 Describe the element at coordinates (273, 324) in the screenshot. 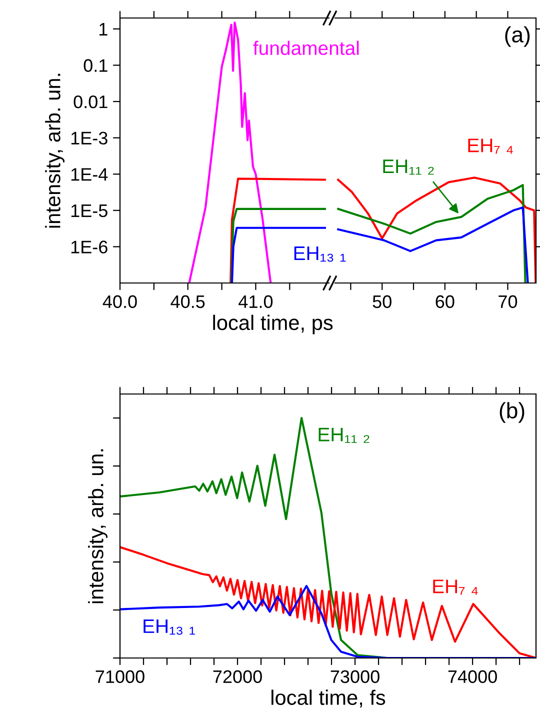

I see `x-axis-title: local time, ps` at that location.